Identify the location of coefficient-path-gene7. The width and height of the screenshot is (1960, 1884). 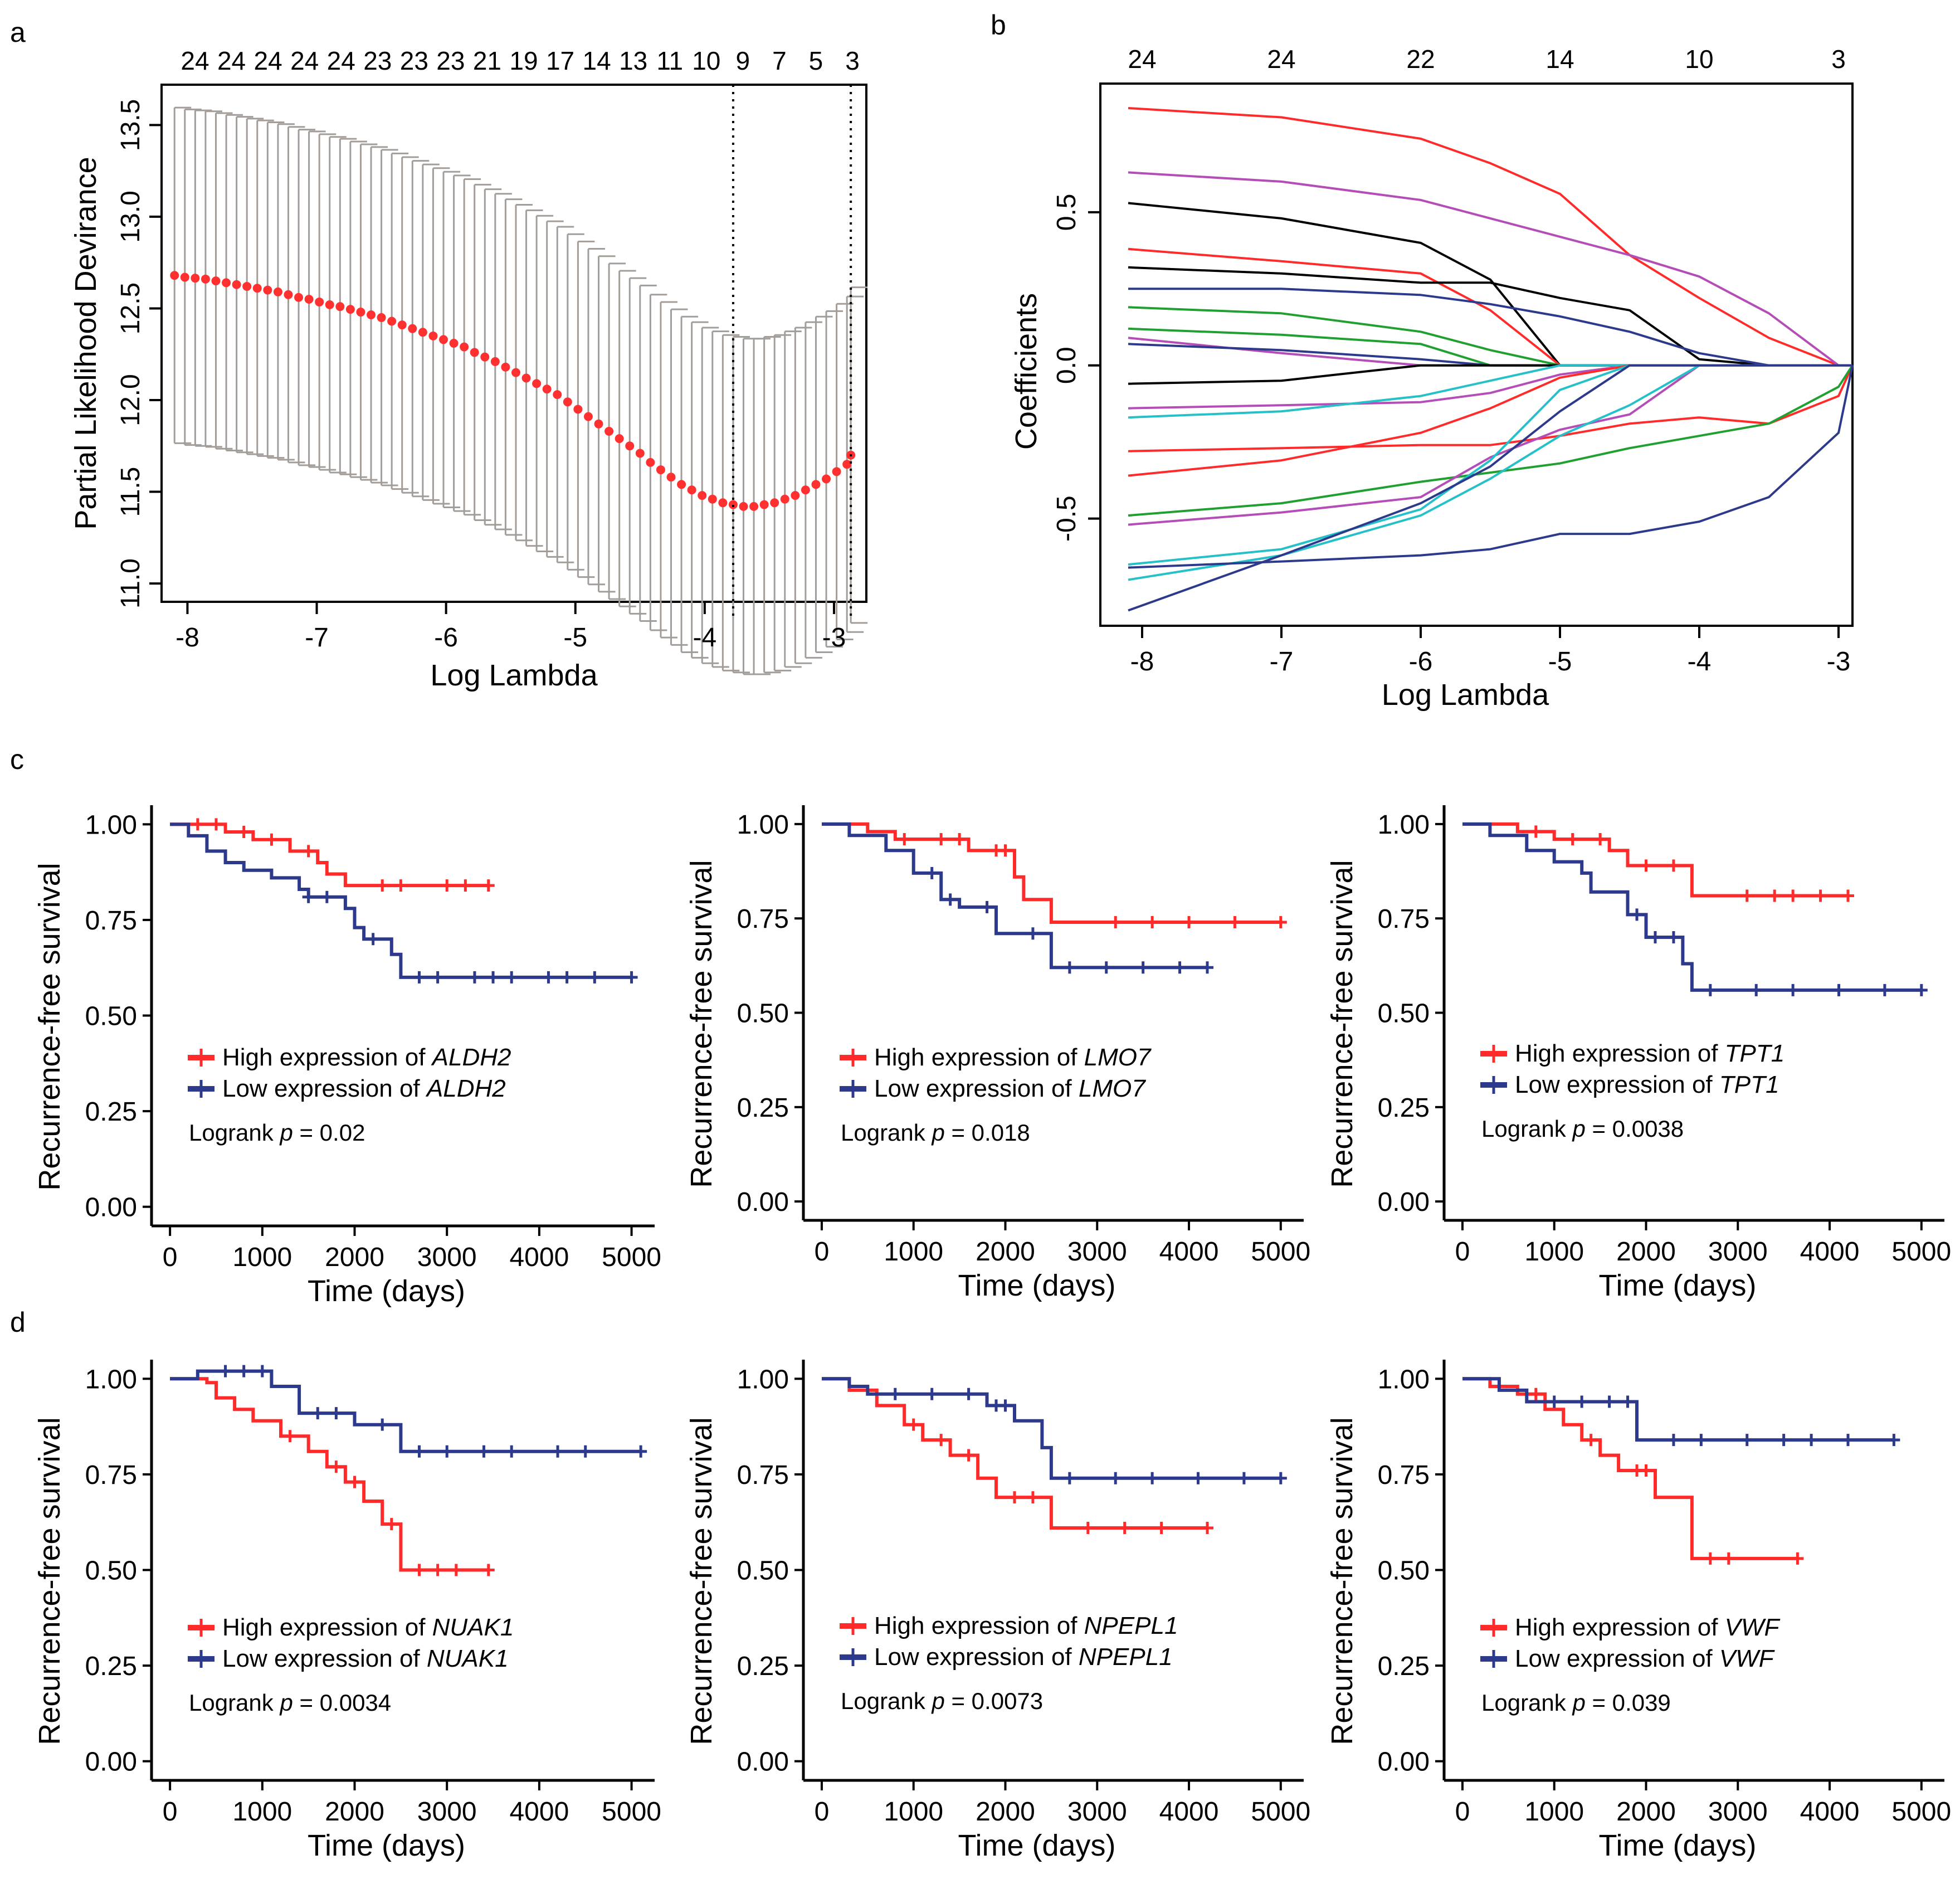
(1490, 336).